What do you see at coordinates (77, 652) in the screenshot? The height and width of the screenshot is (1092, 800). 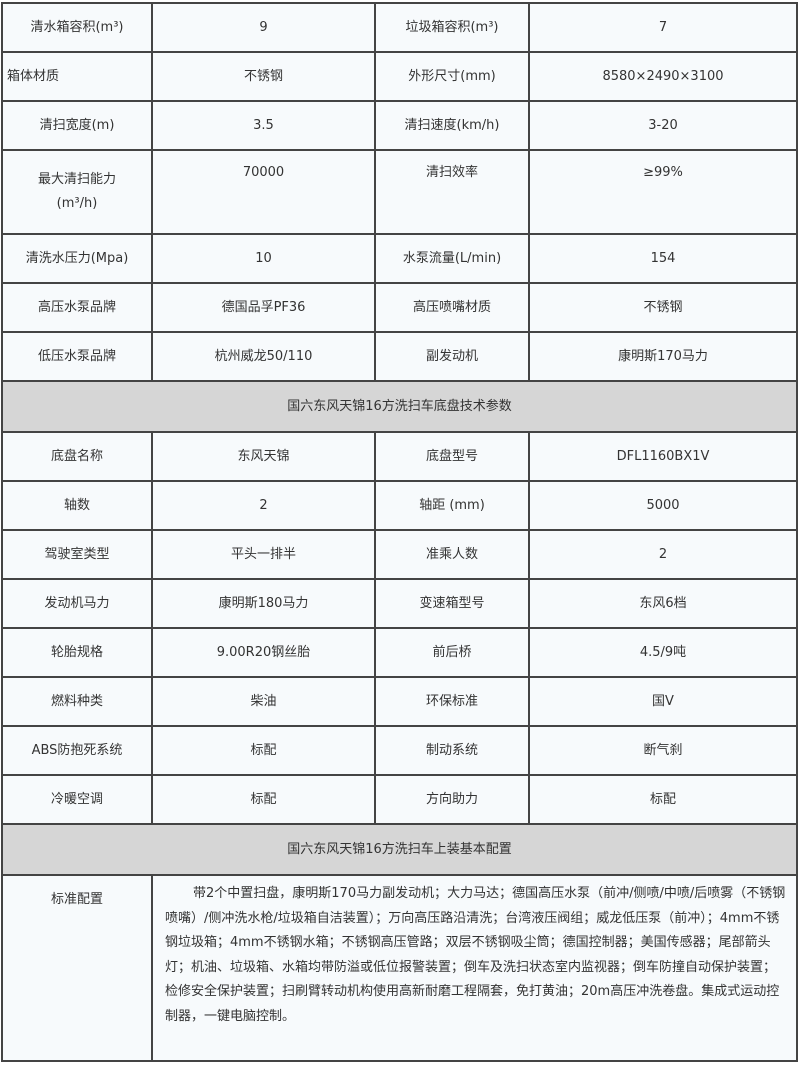 I see `spec-label: 轮胎规格` at bounding box center [77, 652].